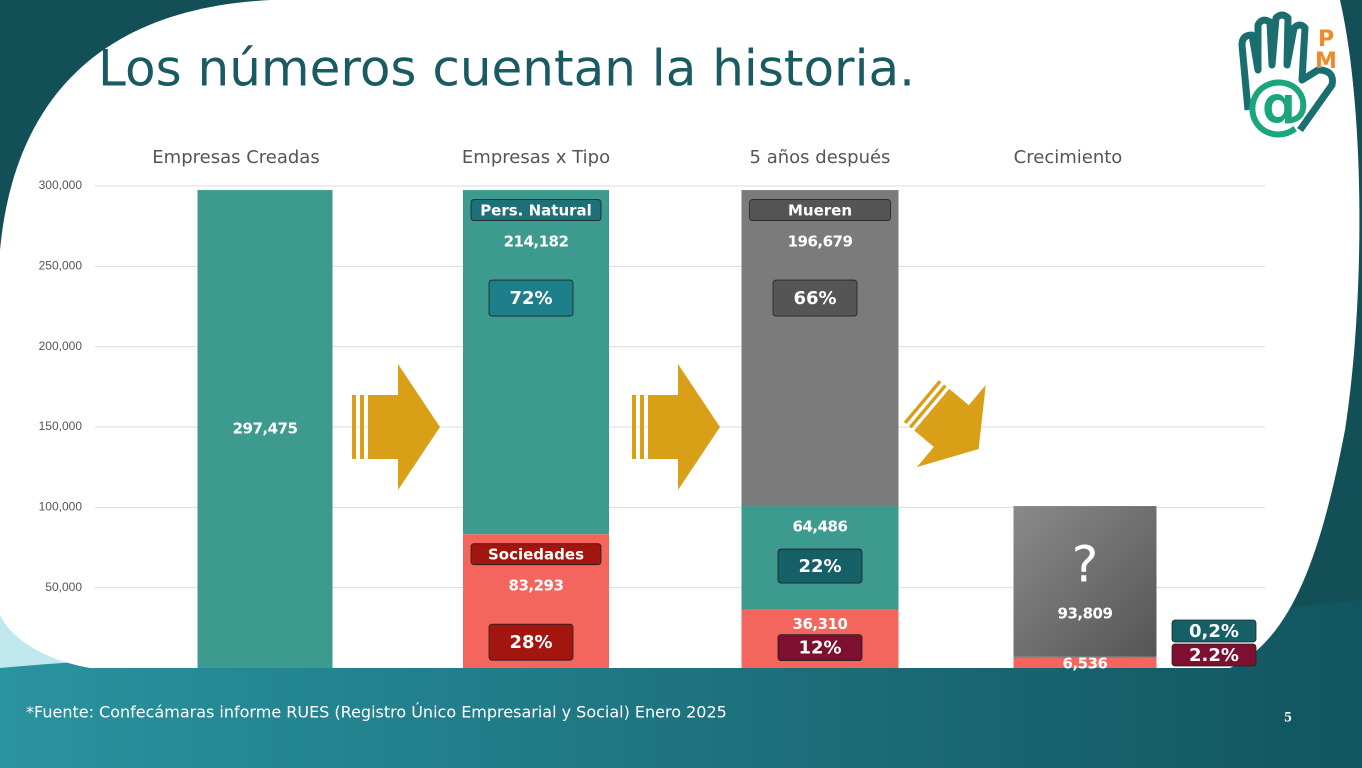  I want to click on percent-label: 22%, so click(819, 566).